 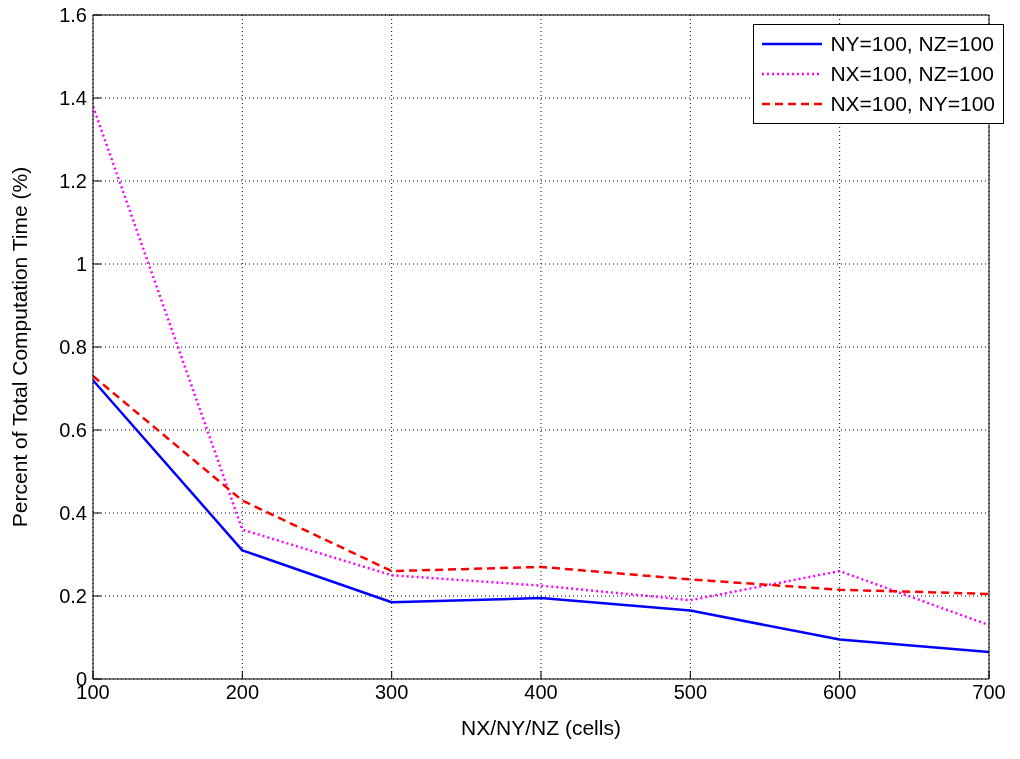 What do you see at coordinates (73, 98) in the screenshot?
I see `y-tick-label: 1.4` at bounding box center [73, 98].